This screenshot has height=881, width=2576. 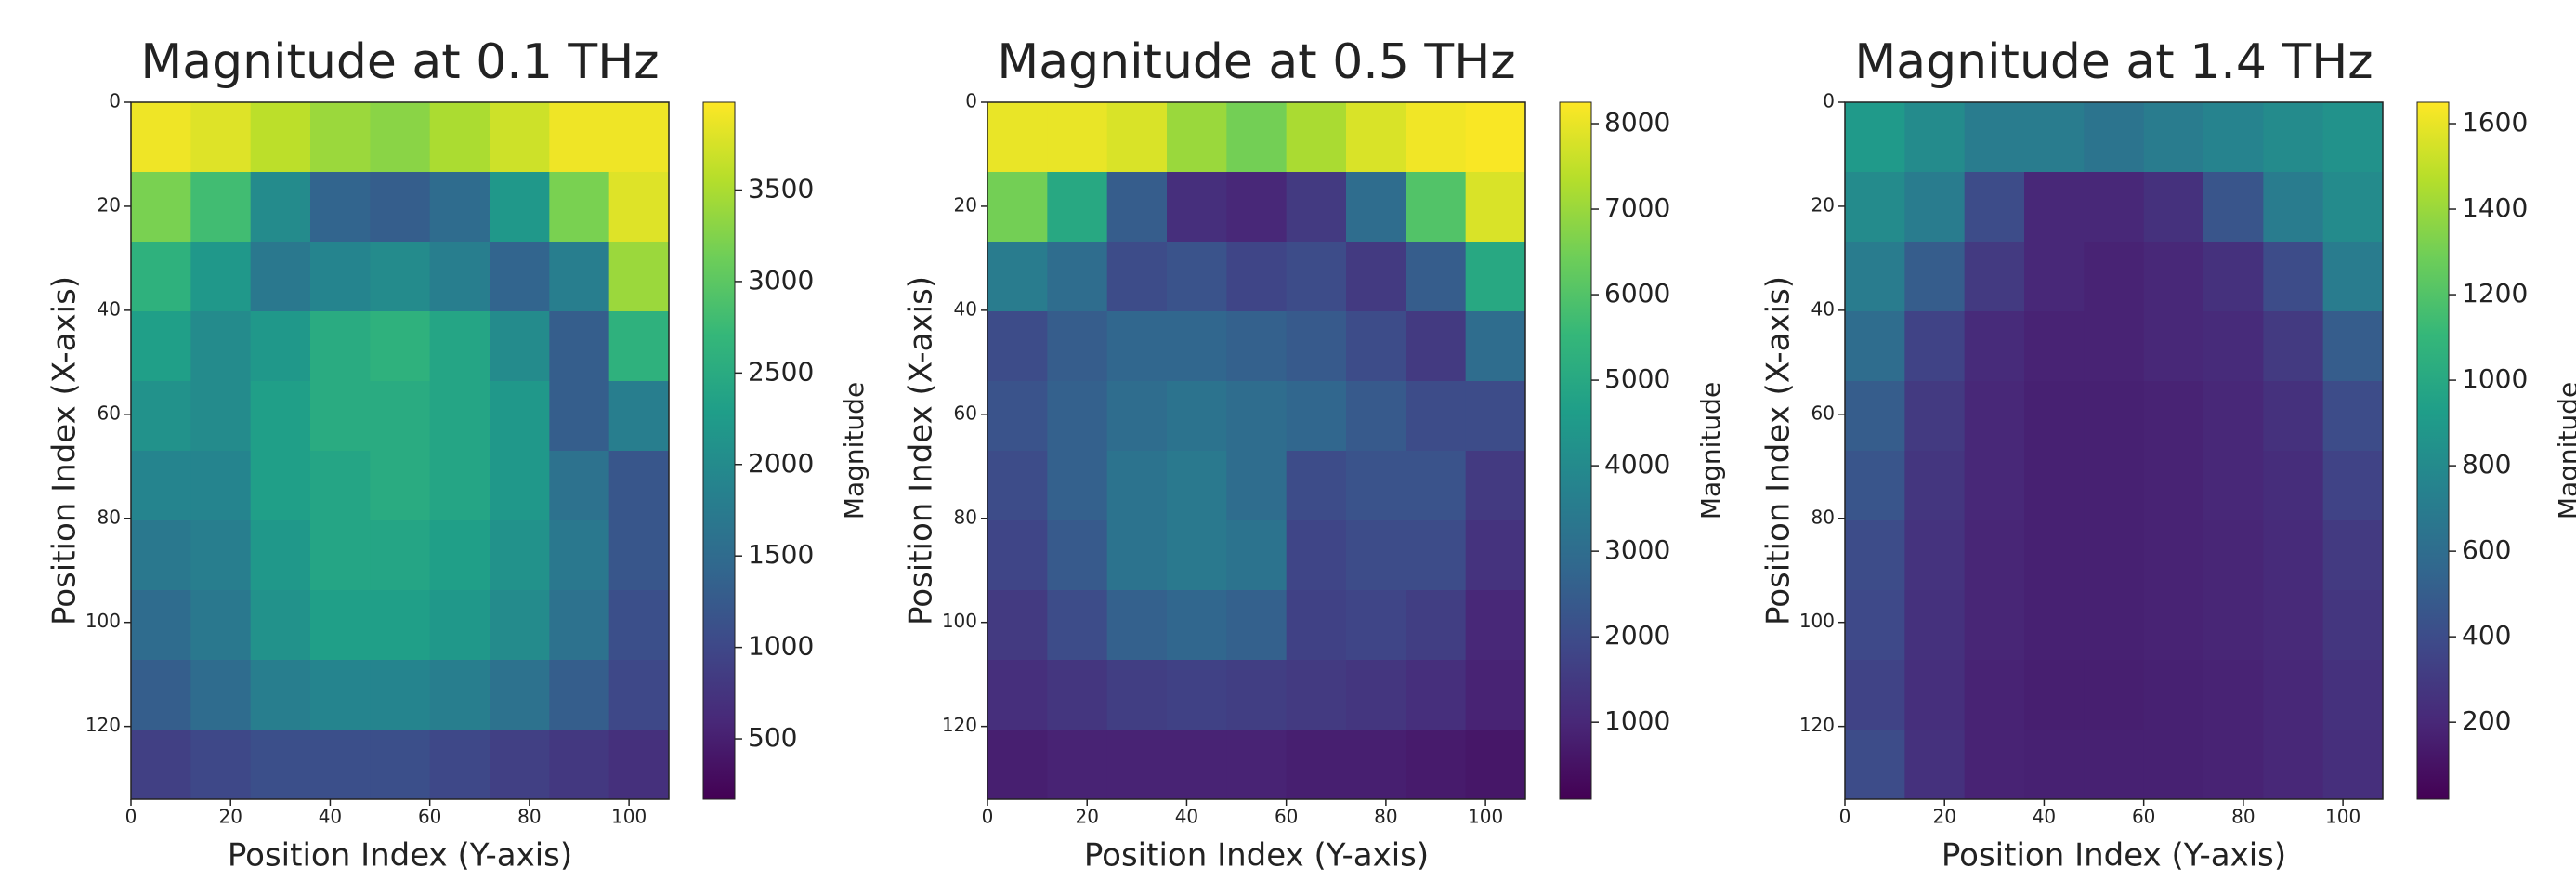 I want to click on y-tick-label: 80, so click(x=109, y=517).